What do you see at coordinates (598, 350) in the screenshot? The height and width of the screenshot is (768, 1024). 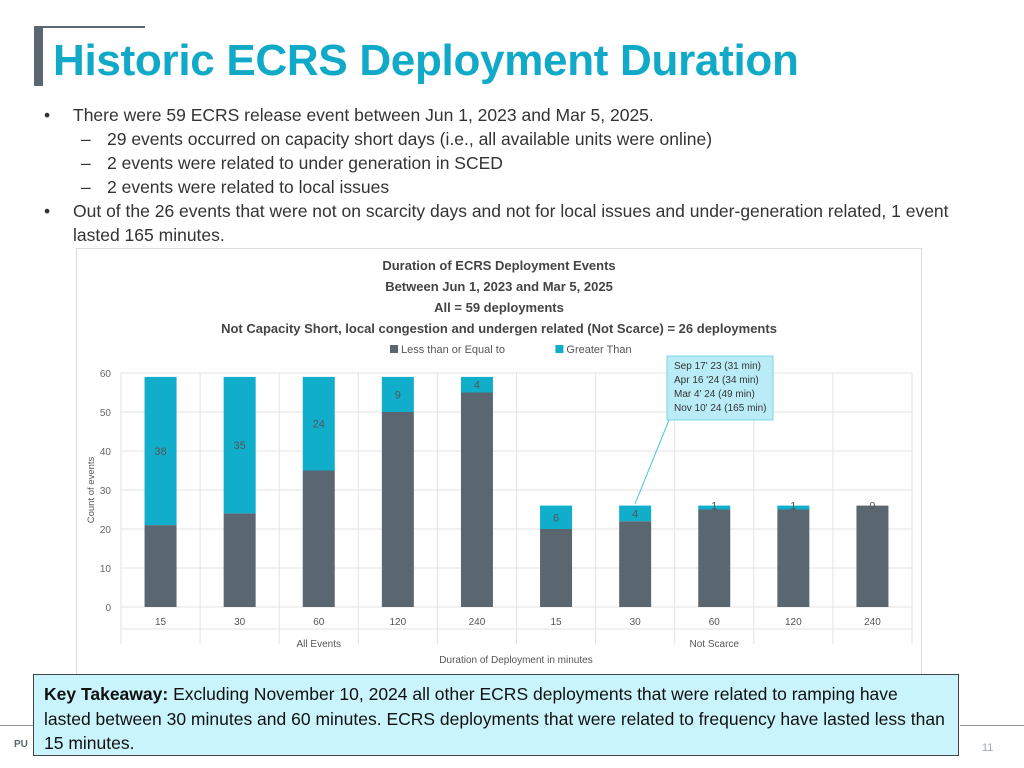 I see `legend-label: Greater Than` at bounding box center [598, 350].